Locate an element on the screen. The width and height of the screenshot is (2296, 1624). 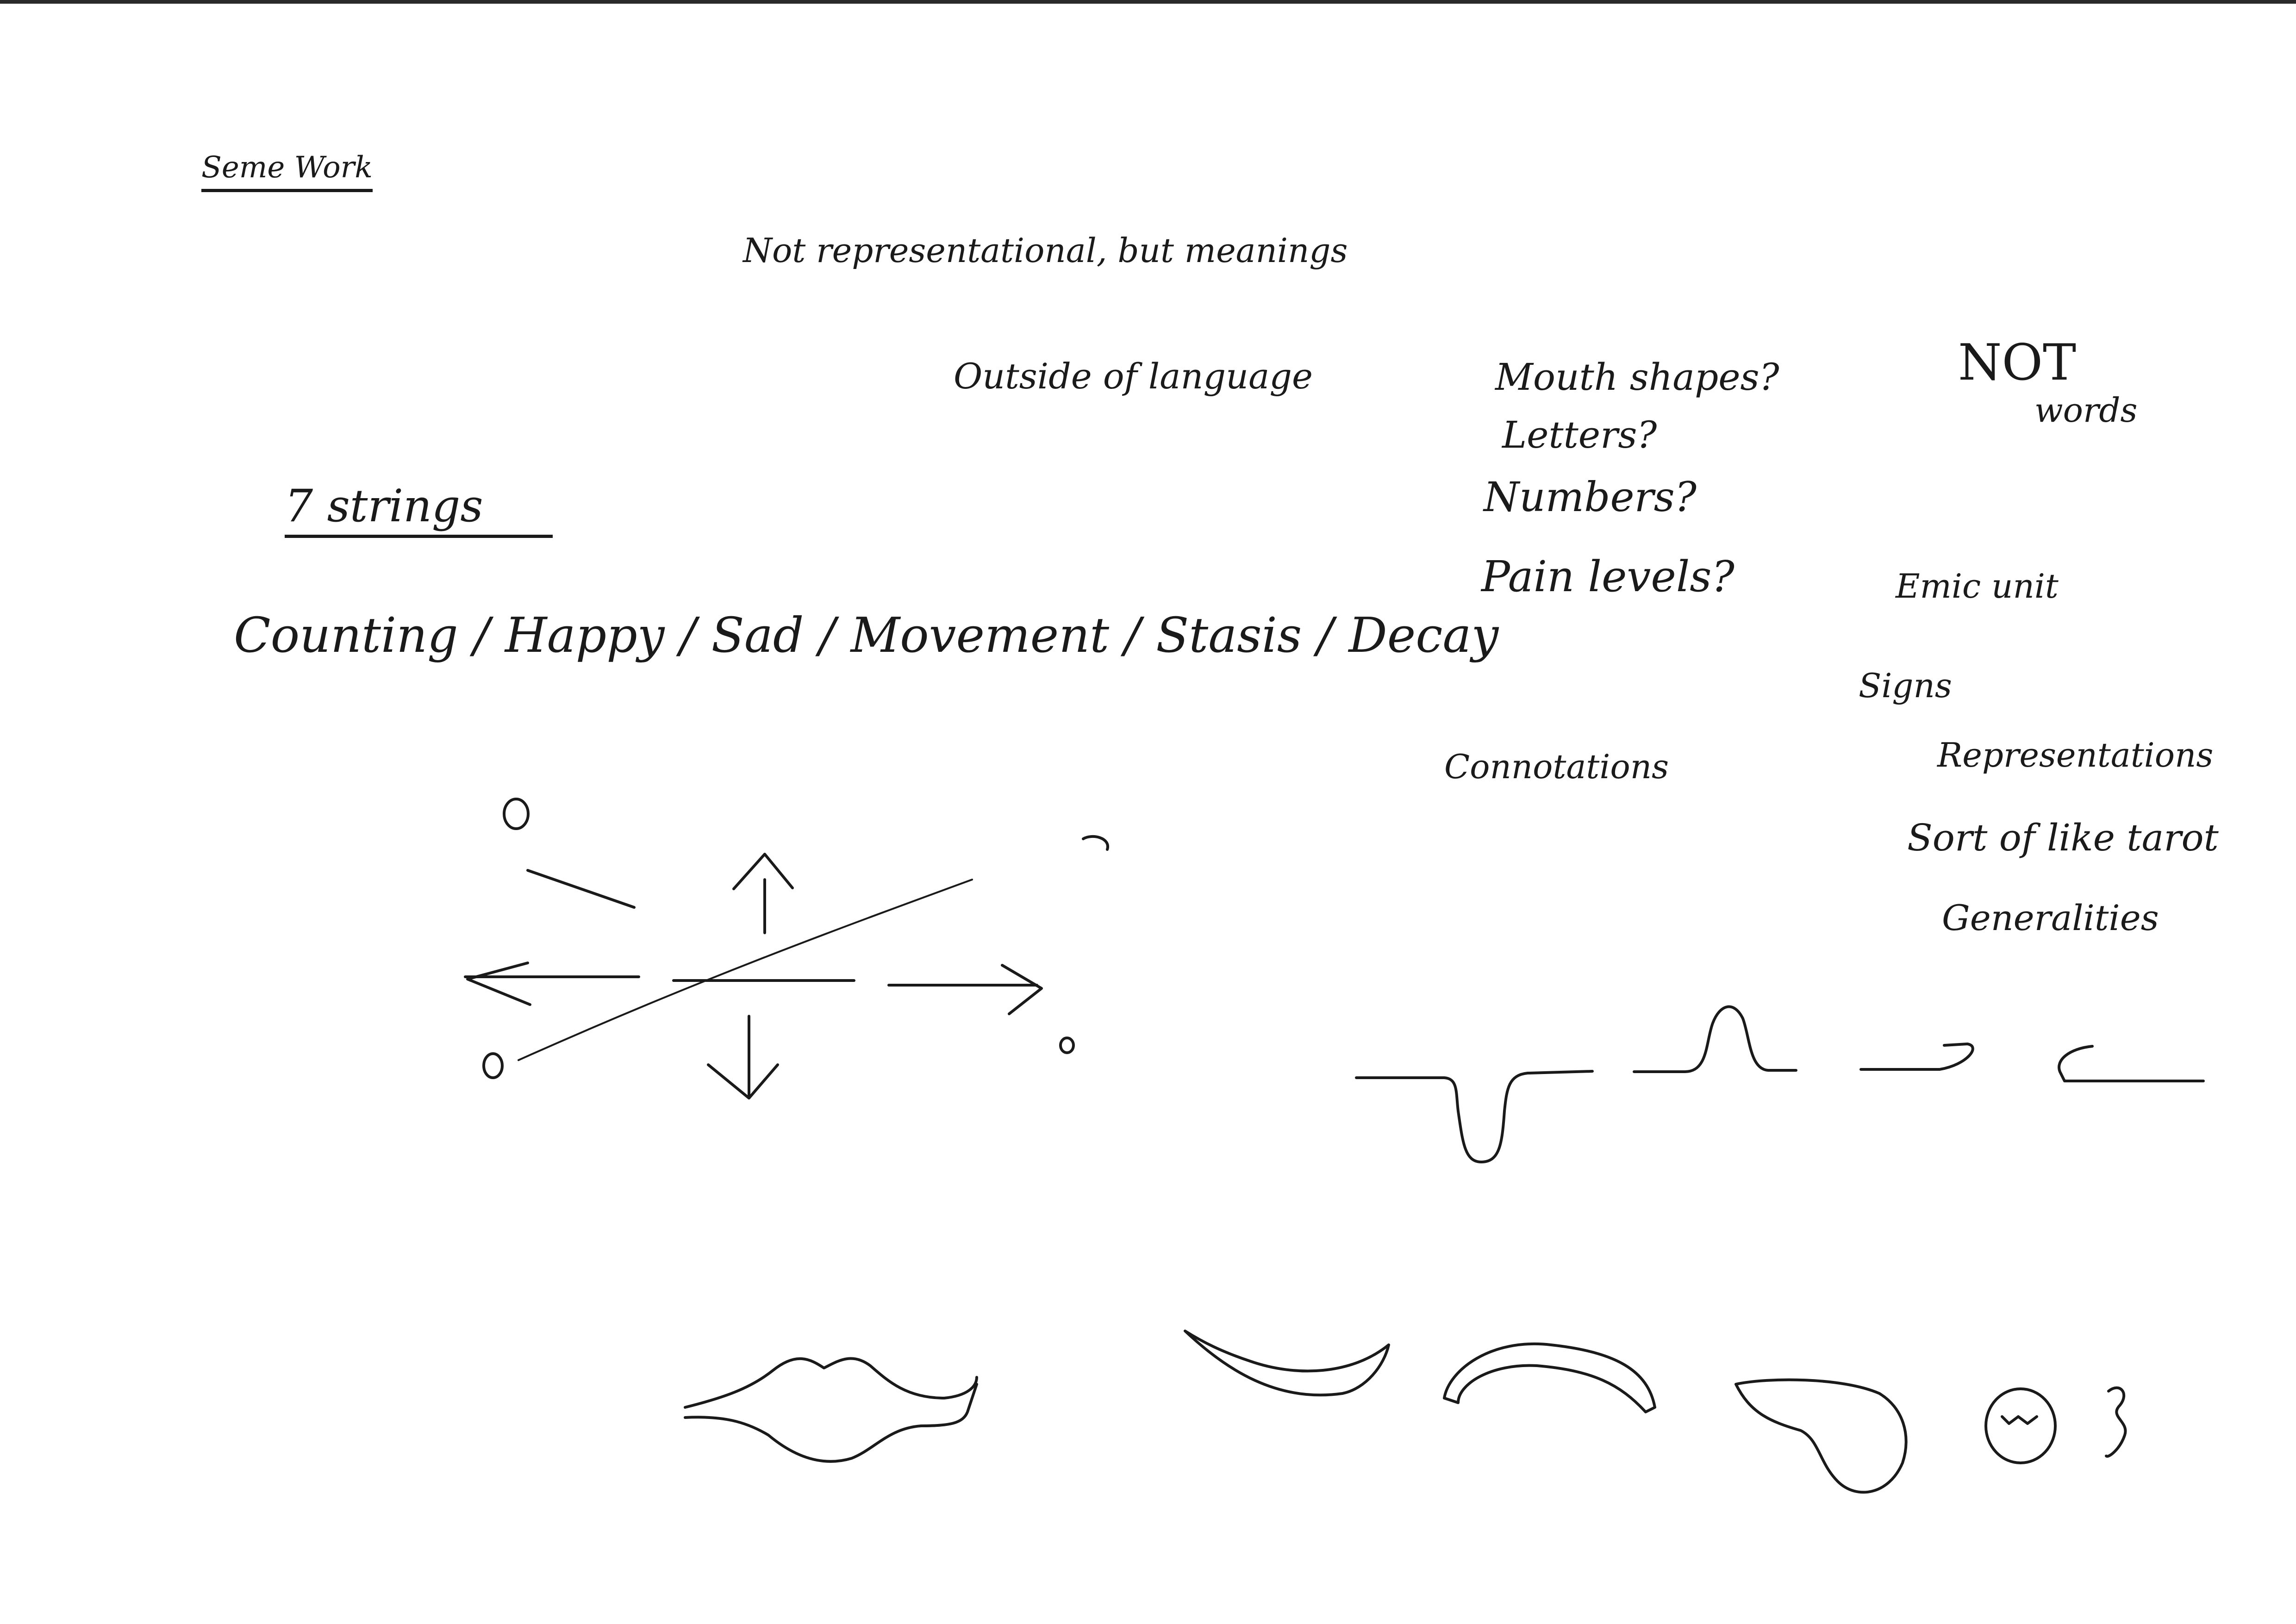
note-generalities: Generalities is located at coordinates (2050, 917).